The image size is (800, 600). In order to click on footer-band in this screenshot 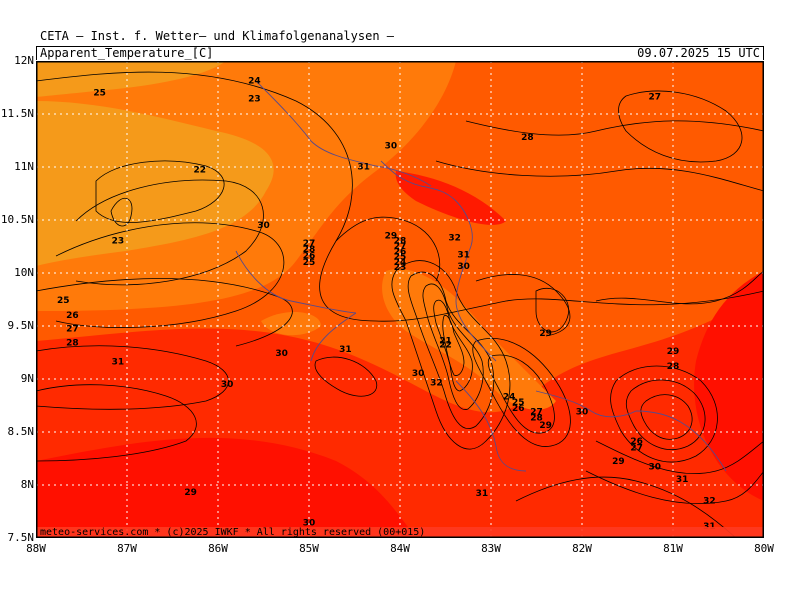, I will do `click(400, 532)`.